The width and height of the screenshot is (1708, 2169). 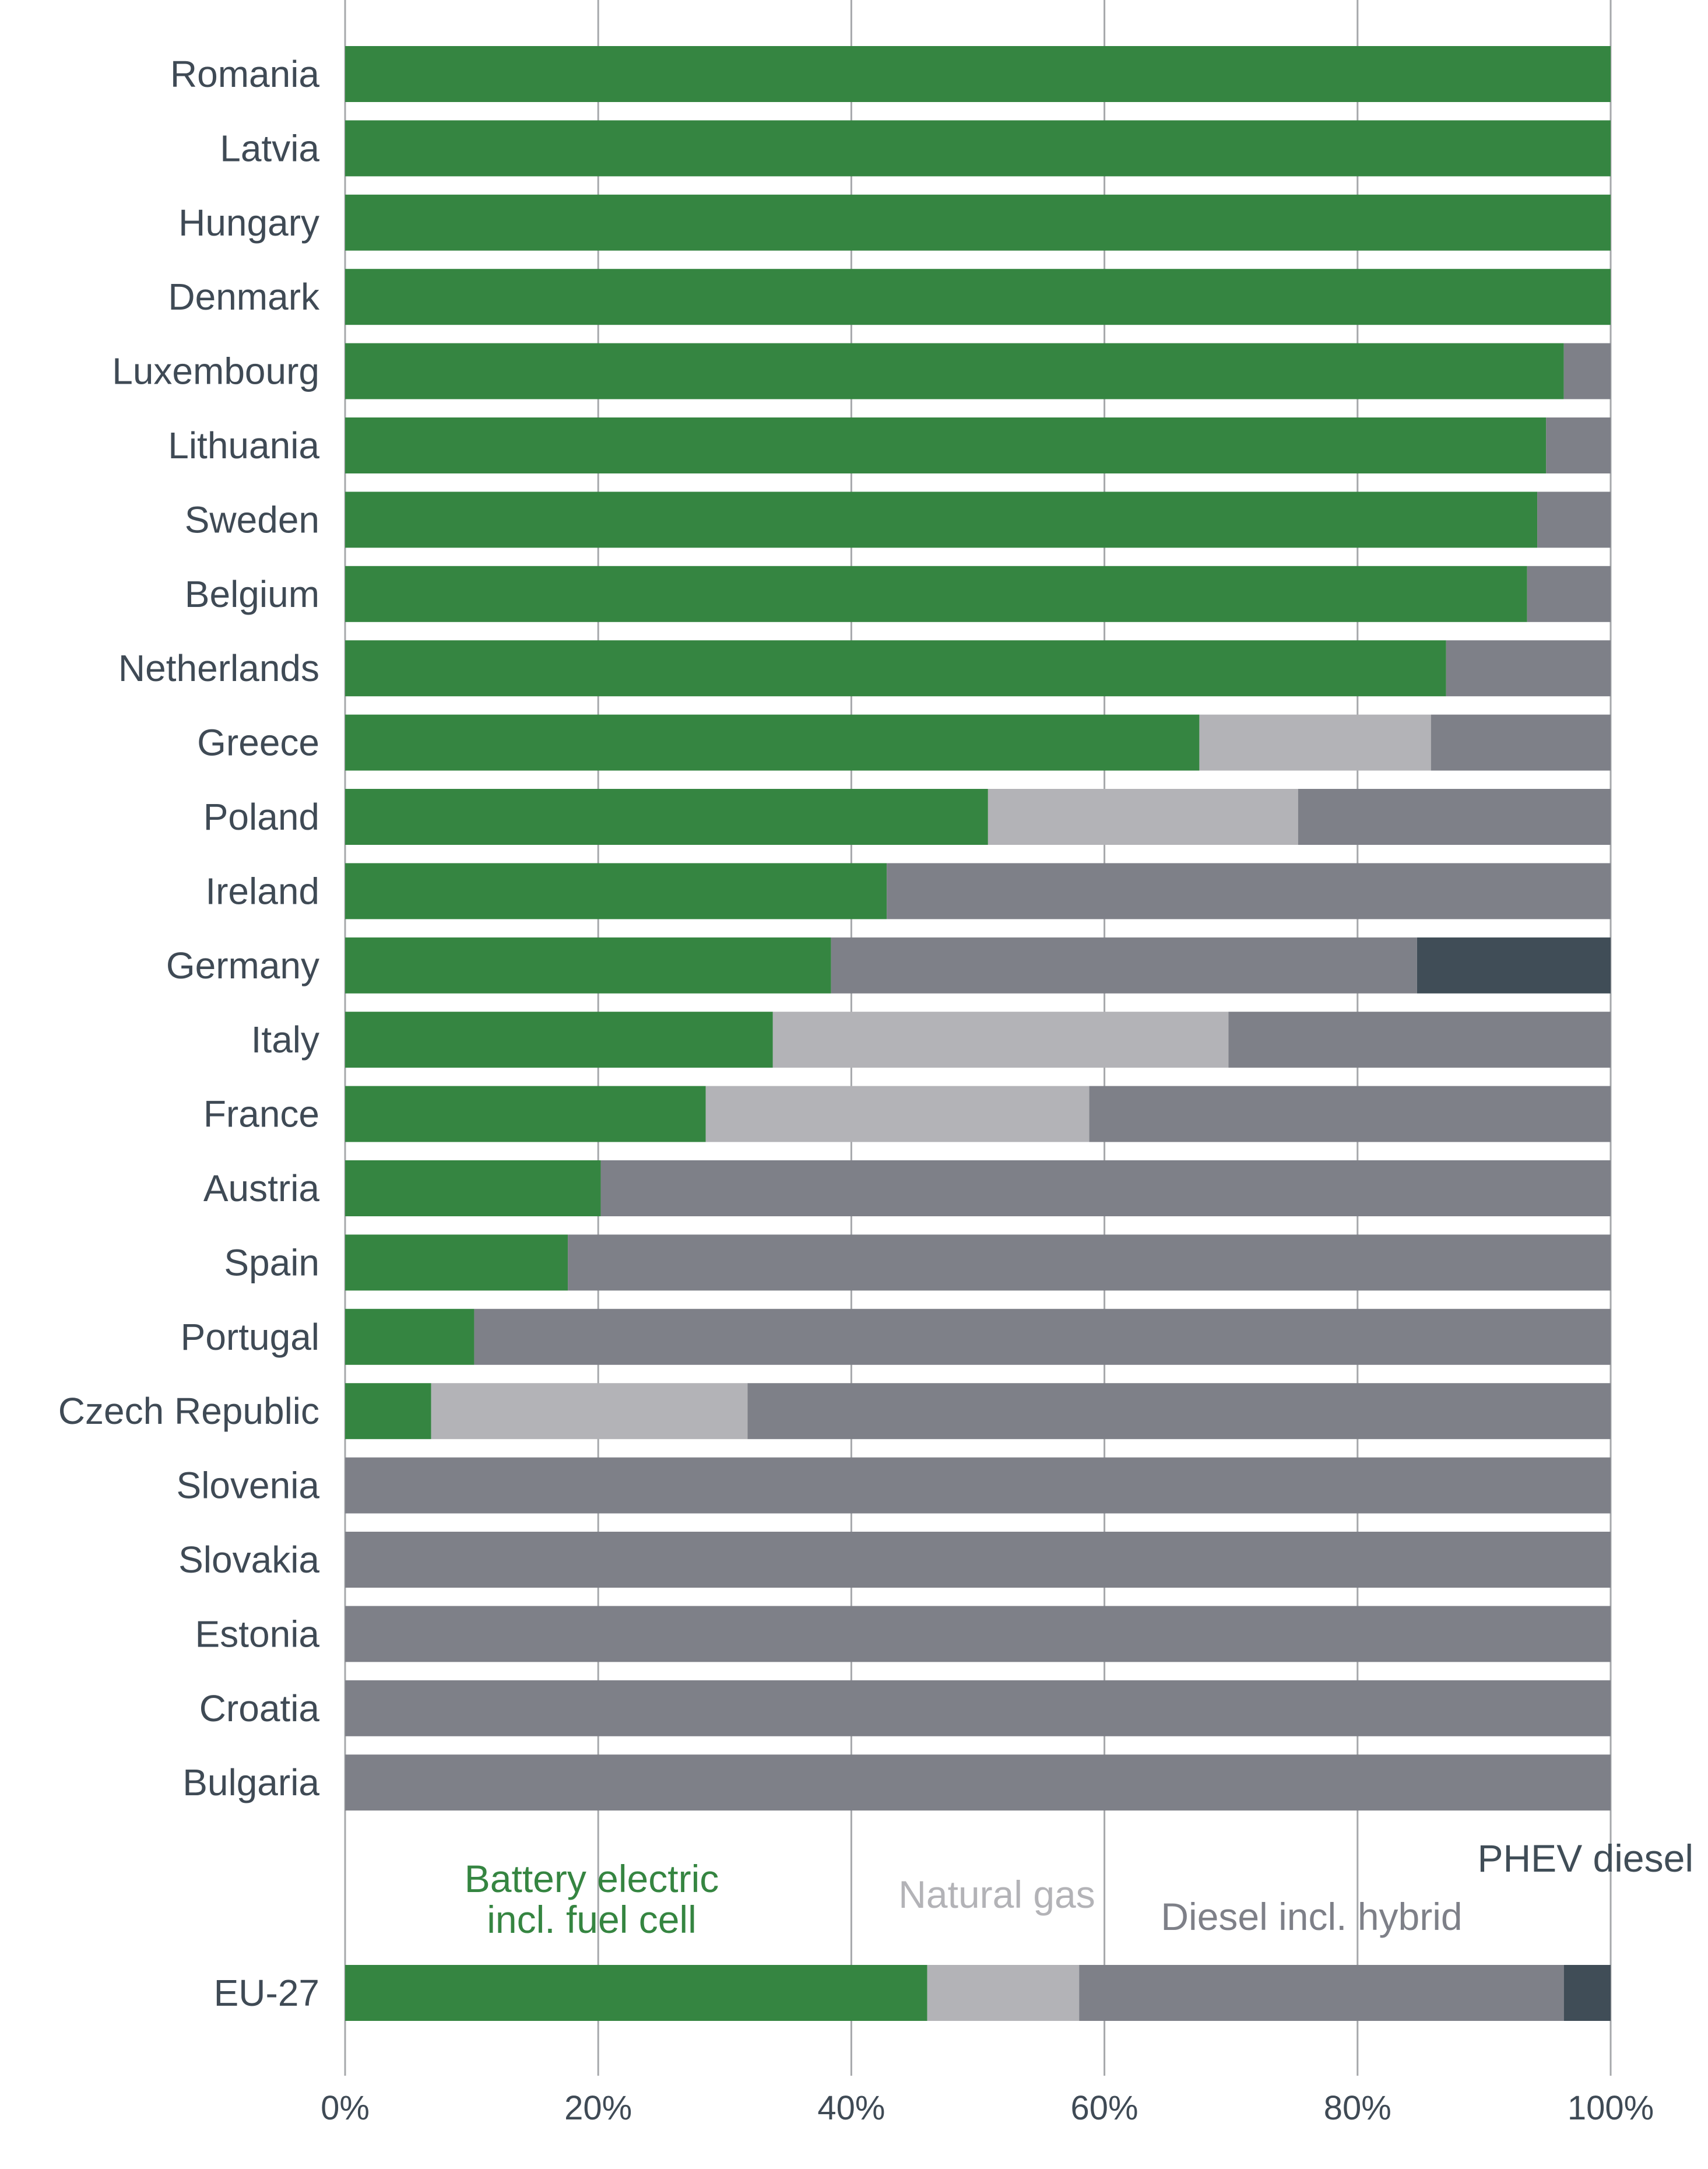 What do you see at coordinates (1357, 2108) in the screenshot?
I see `x-tick-label-80: 80%` at bounding box center [1357, 2108].